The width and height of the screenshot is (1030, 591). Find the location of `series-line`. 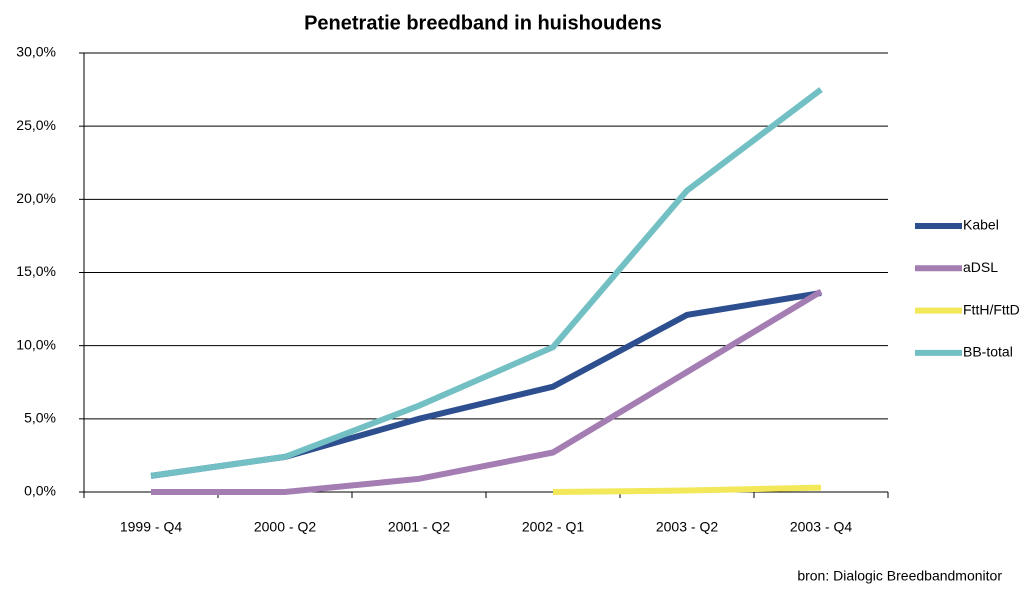

series-line is located at coordinates (687, 489).